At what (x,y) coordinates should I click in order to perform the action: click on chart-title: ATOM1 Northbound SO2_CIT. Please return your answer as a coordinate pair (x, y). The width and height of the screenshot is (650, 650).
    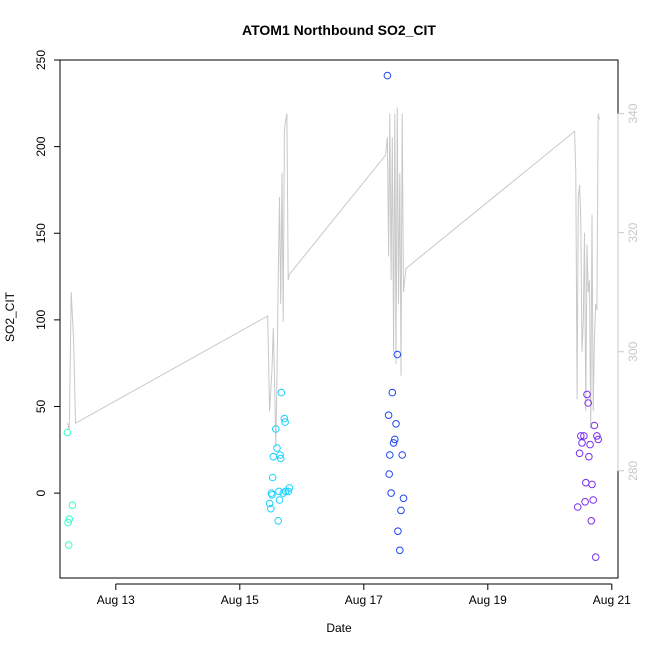
    Looking at the image, I should click on (339, 30).